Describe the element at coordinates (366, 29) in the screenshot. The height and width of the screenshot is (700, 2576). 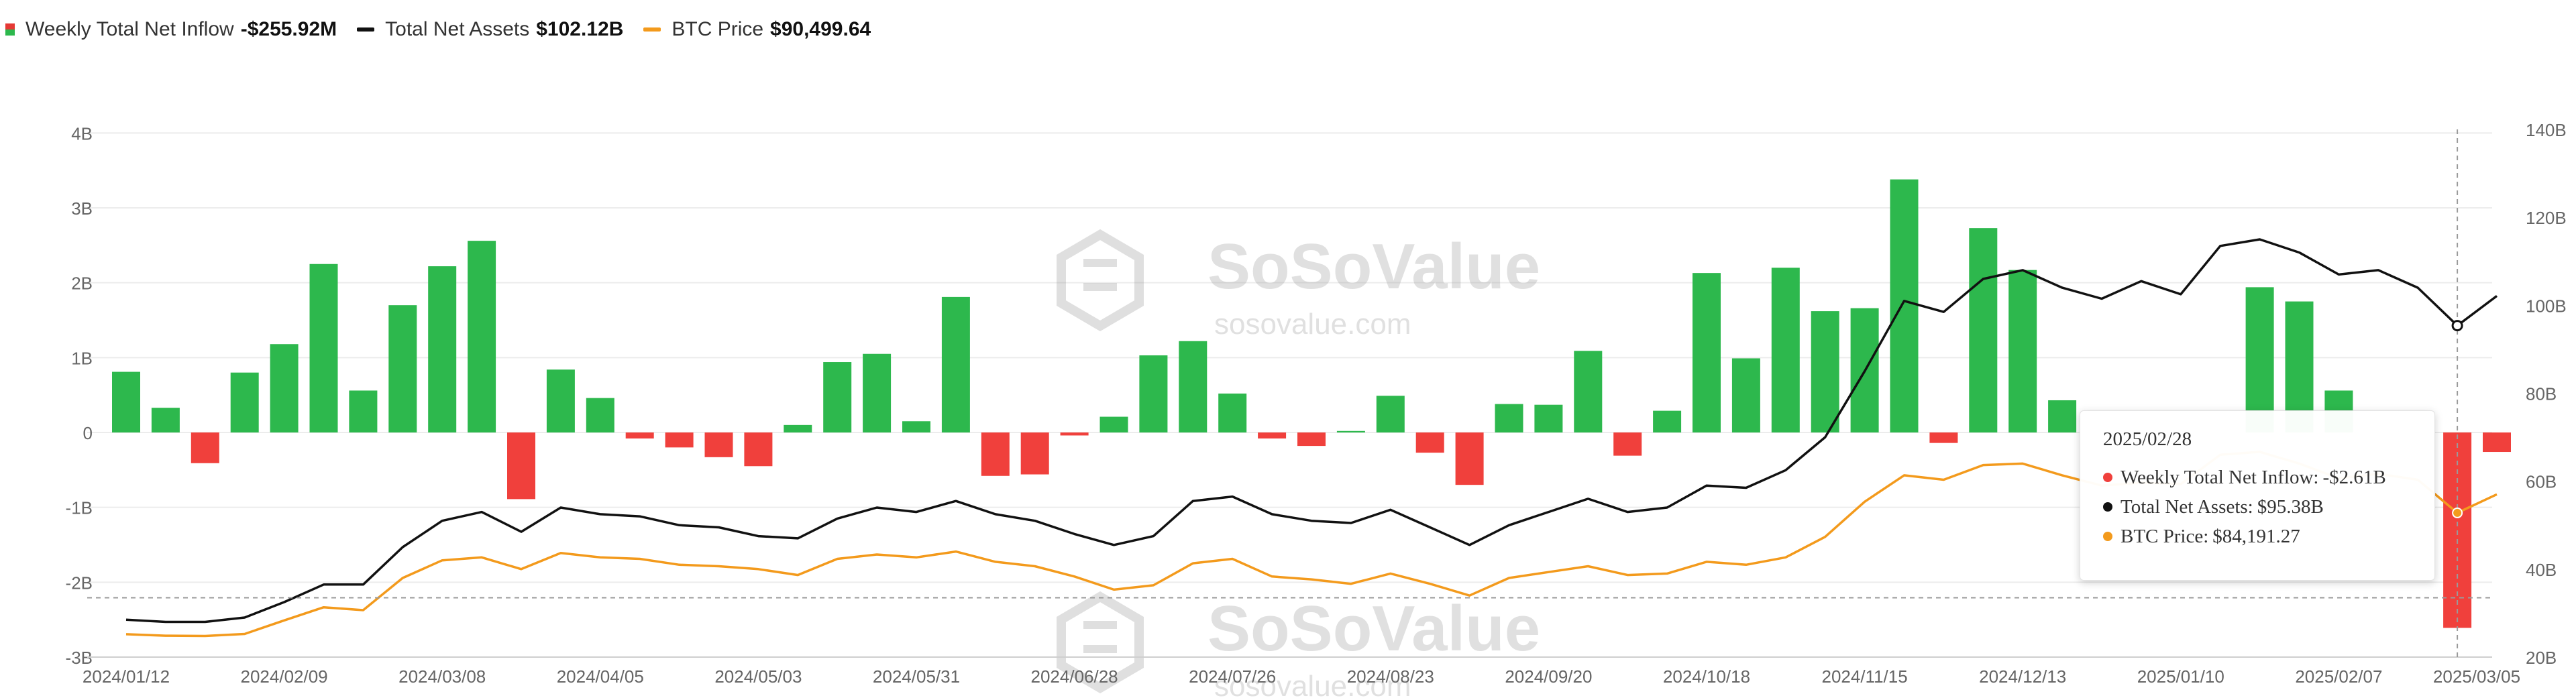
I see `assets-line-swatch-icon` at that location.